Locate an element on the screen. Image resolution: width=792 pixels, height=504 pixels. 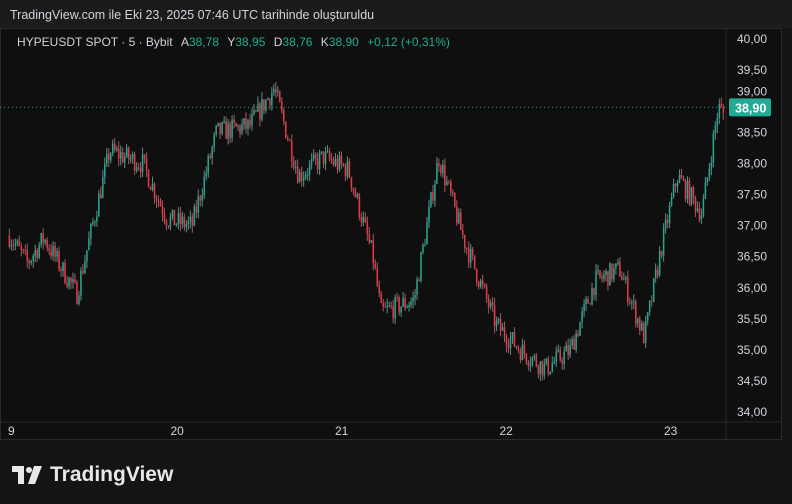
y-tick-label: 38,50 is located at coordinates (752, 132).